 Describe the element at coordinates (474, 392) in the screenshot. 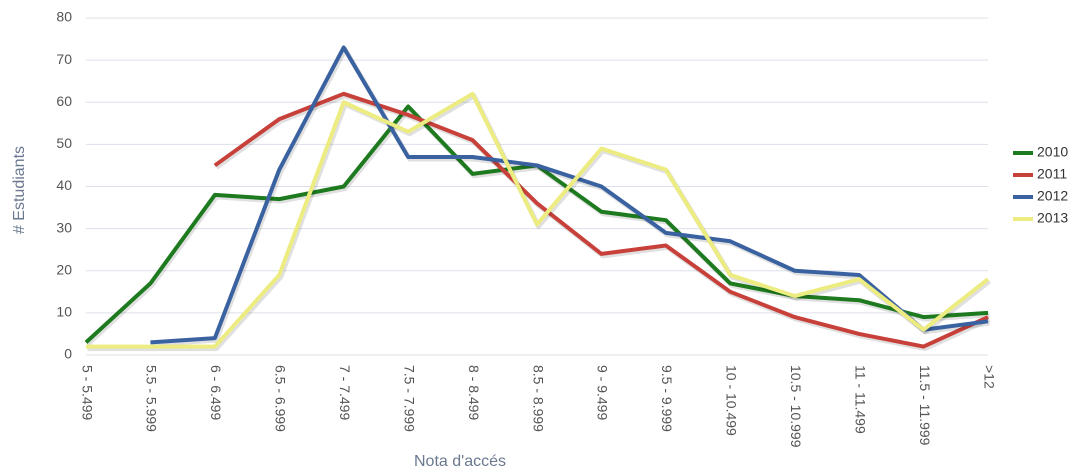

I see `x-tick-label: 8 - 8.499` at that location.